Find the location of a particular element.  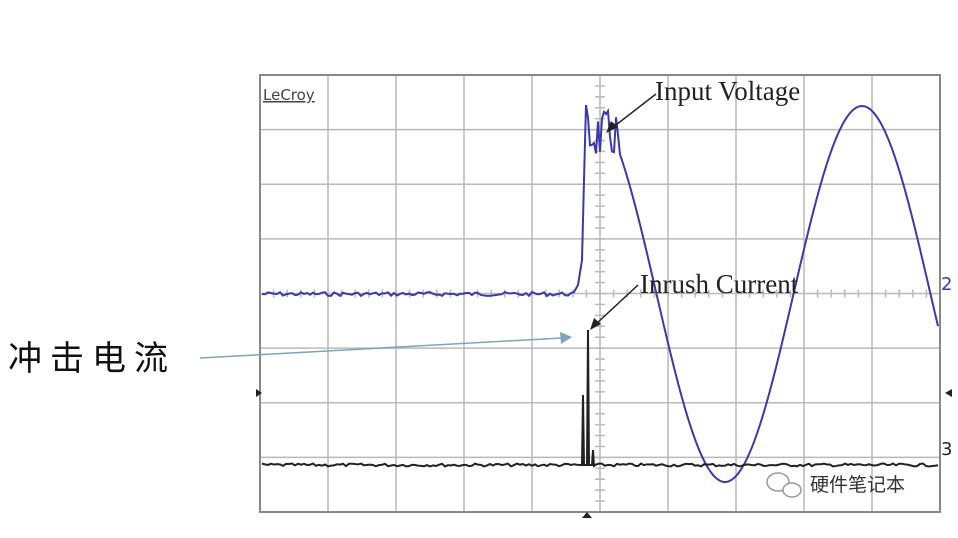

channel-2-marker: 2 is located at coordinates (946, 284).